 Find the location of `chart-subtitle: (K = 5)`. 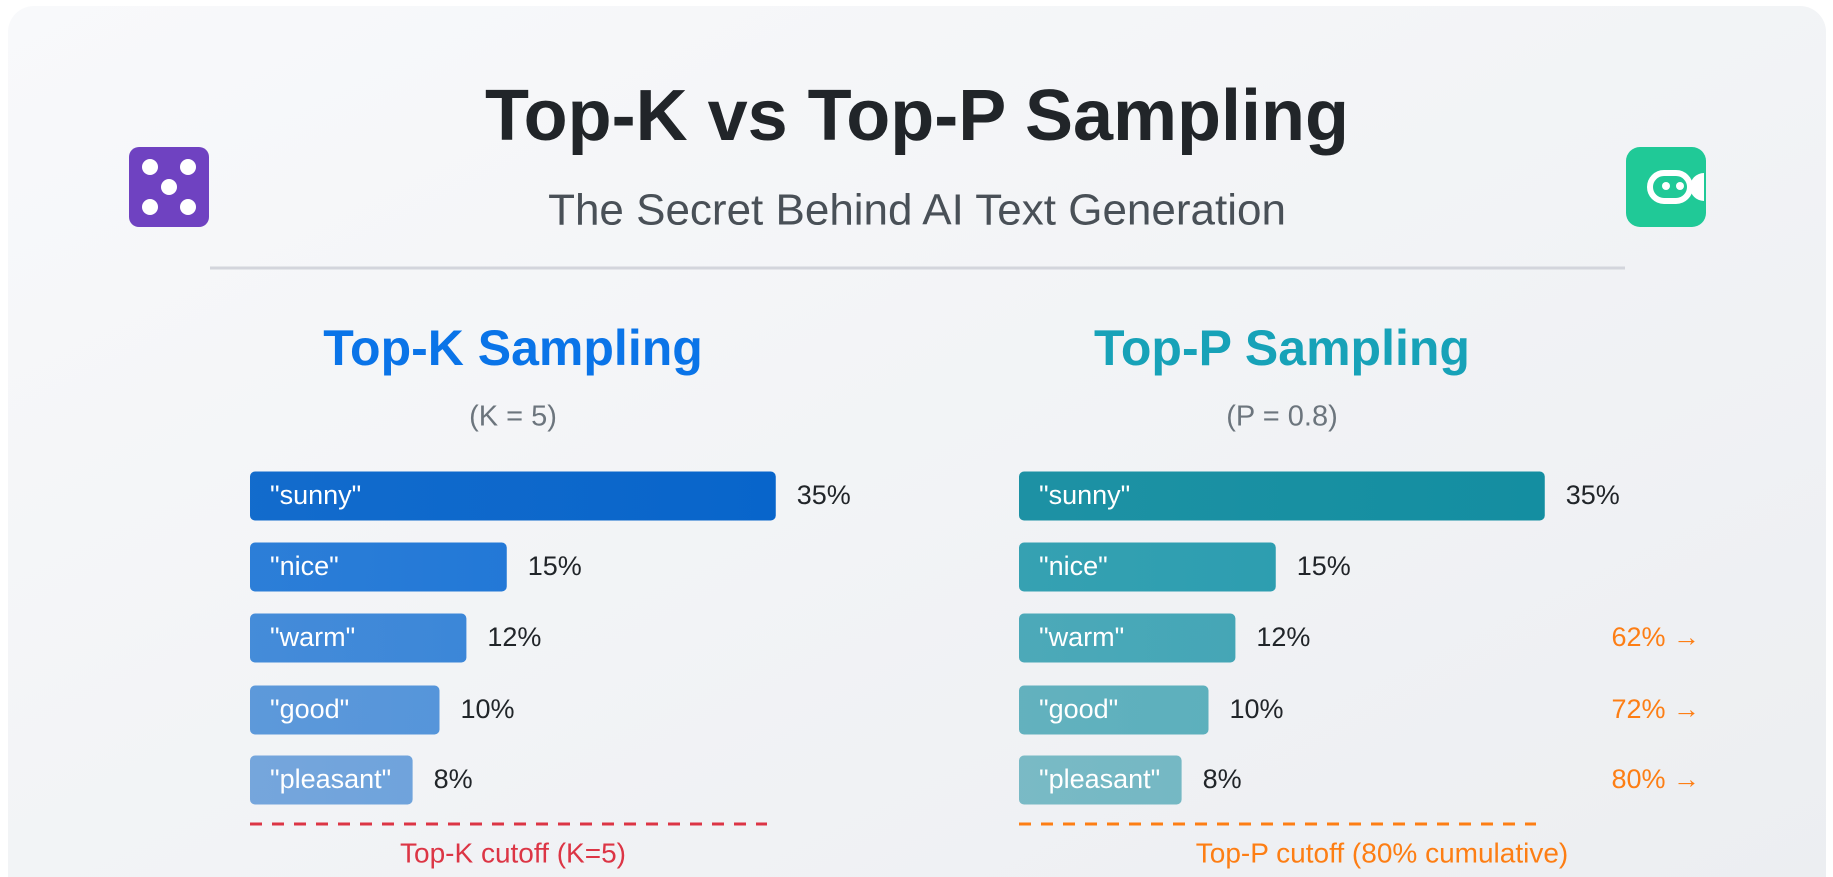

chart-subtitle: (K = 5) is located at coordinates (513, 417).